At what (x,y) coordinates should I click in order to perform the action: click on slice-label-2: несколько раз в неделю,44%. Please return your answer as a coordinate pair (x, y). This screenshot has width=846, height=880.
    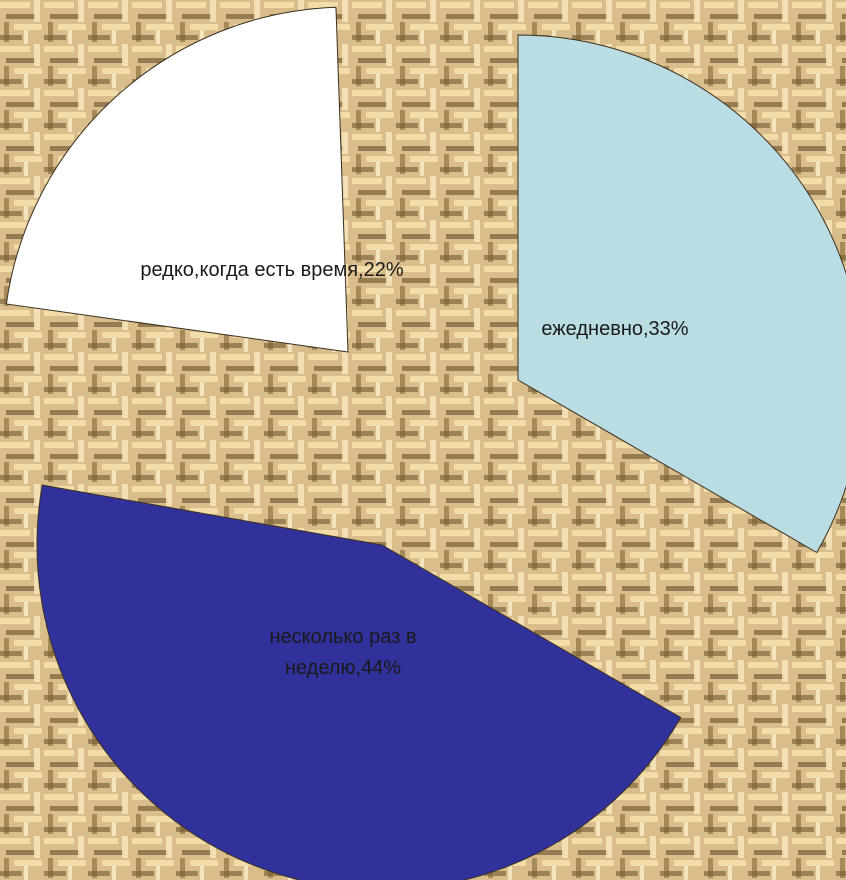
    Looking at the image, I should click on (343, 652).